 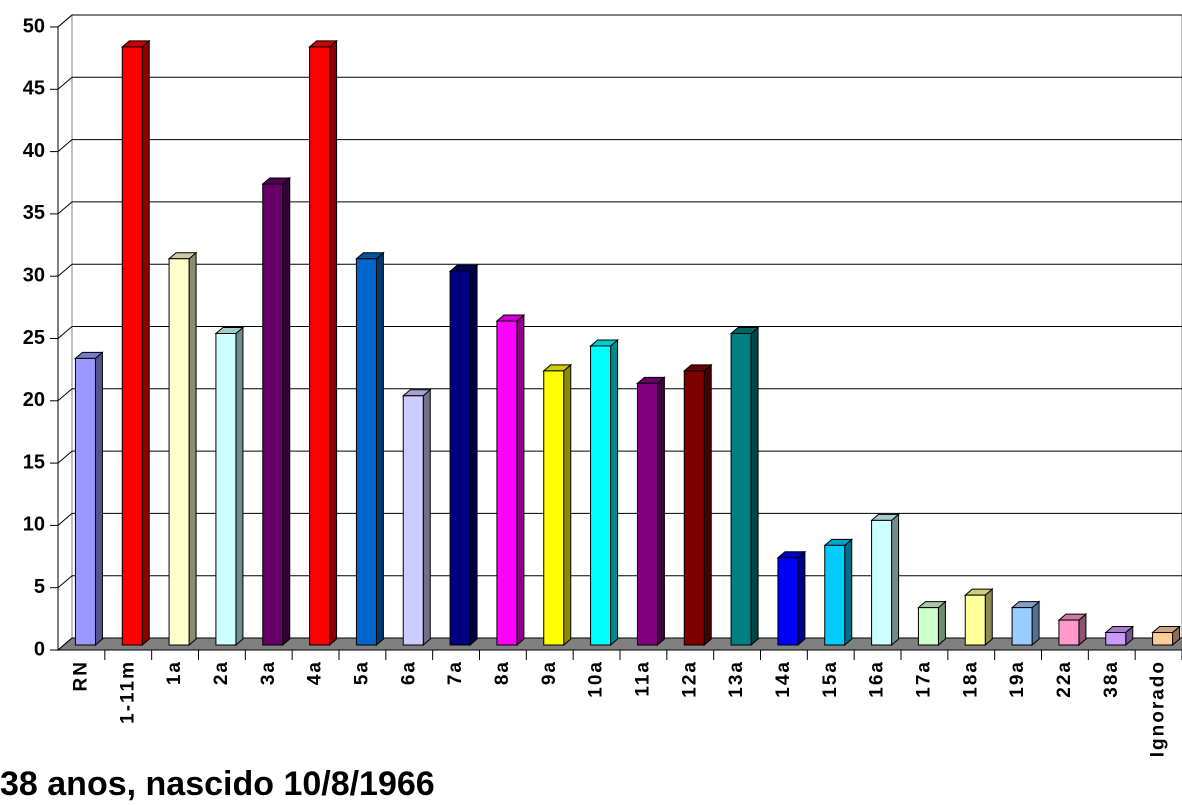 I want to click on y-tick-label: 45, so click(x=34, y=89).